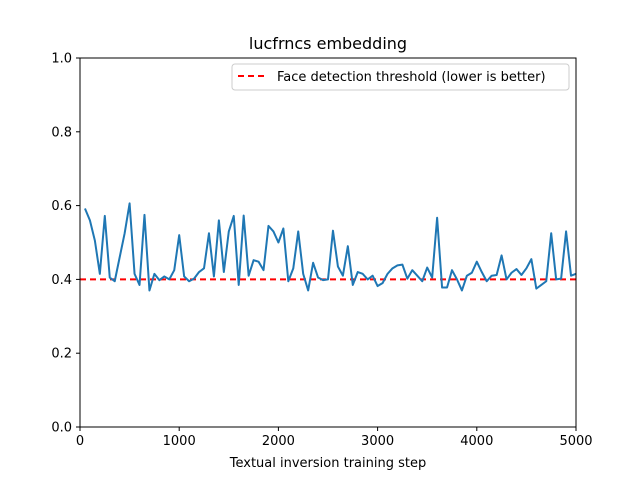  What do you see at coordinates (327, 463) in the screenshot?
I see `x-axis-title: Textual inversion training step` at bounding box center [327, 463].